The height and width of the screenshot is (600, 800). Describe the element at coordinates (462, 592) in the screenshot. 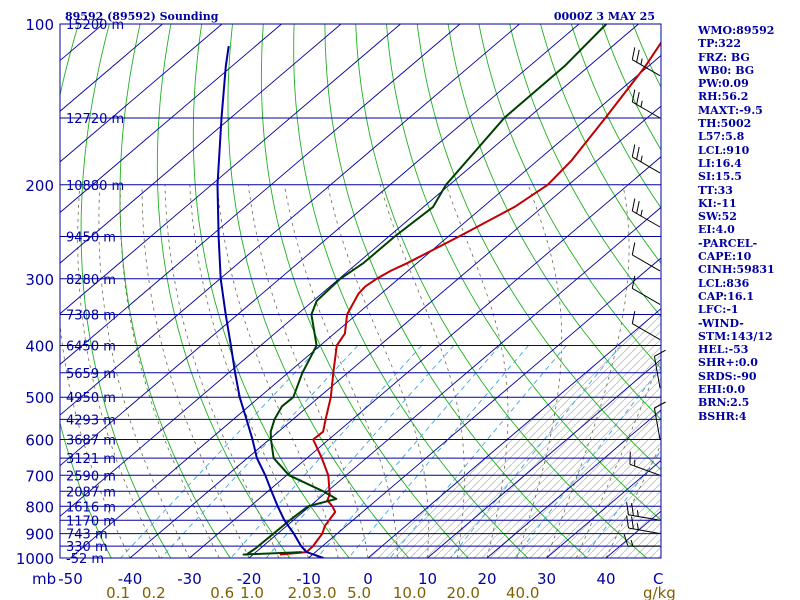

I see `mixing-ratio-tick-label: 20.0` at that location.